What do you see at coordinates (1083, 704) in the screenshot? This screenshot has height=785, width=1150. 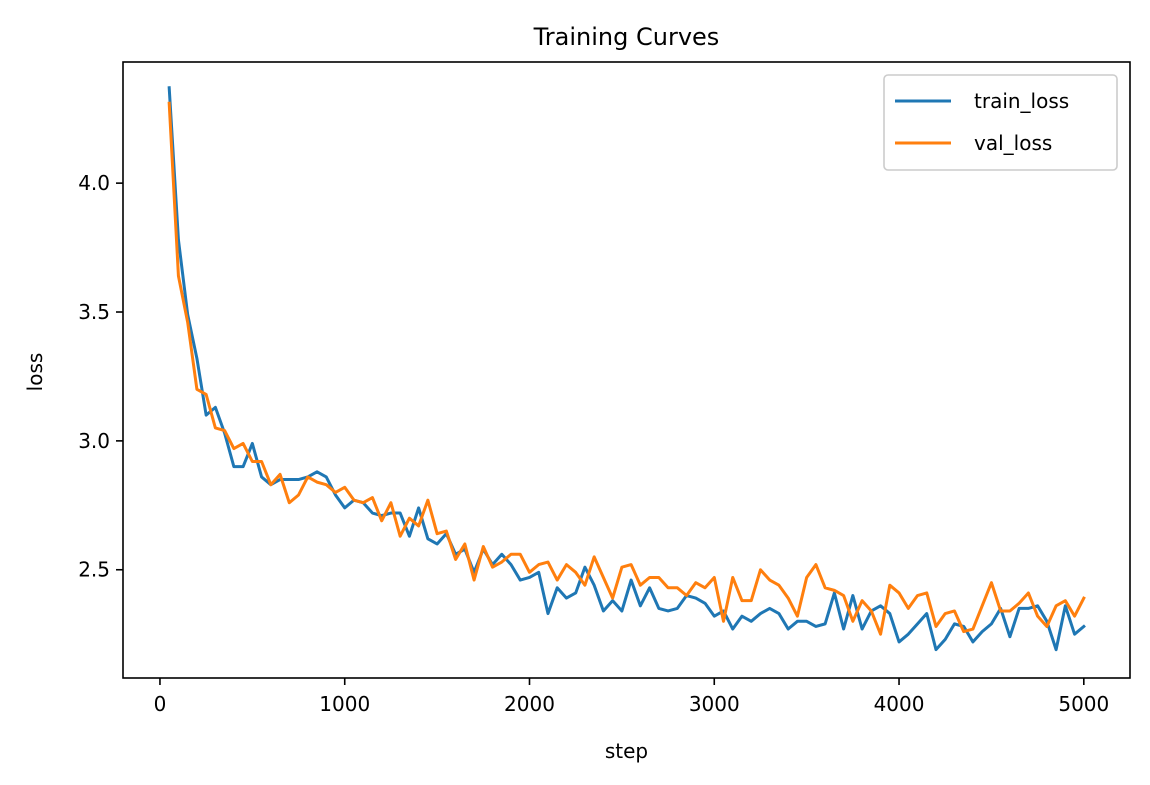 I see `x-tick-label: 5000` at bounding box center [1083, 704].